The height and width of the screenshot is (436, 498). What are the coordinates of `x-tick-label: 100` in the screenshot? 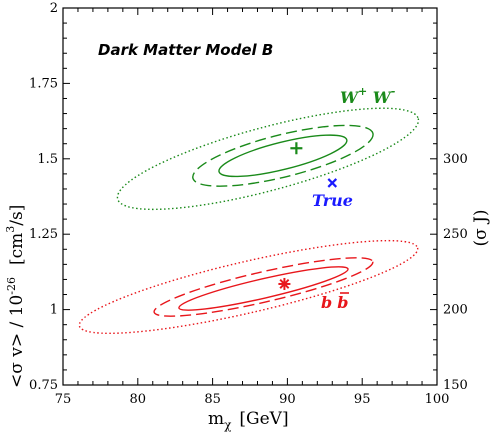 It's located at (437, 399).